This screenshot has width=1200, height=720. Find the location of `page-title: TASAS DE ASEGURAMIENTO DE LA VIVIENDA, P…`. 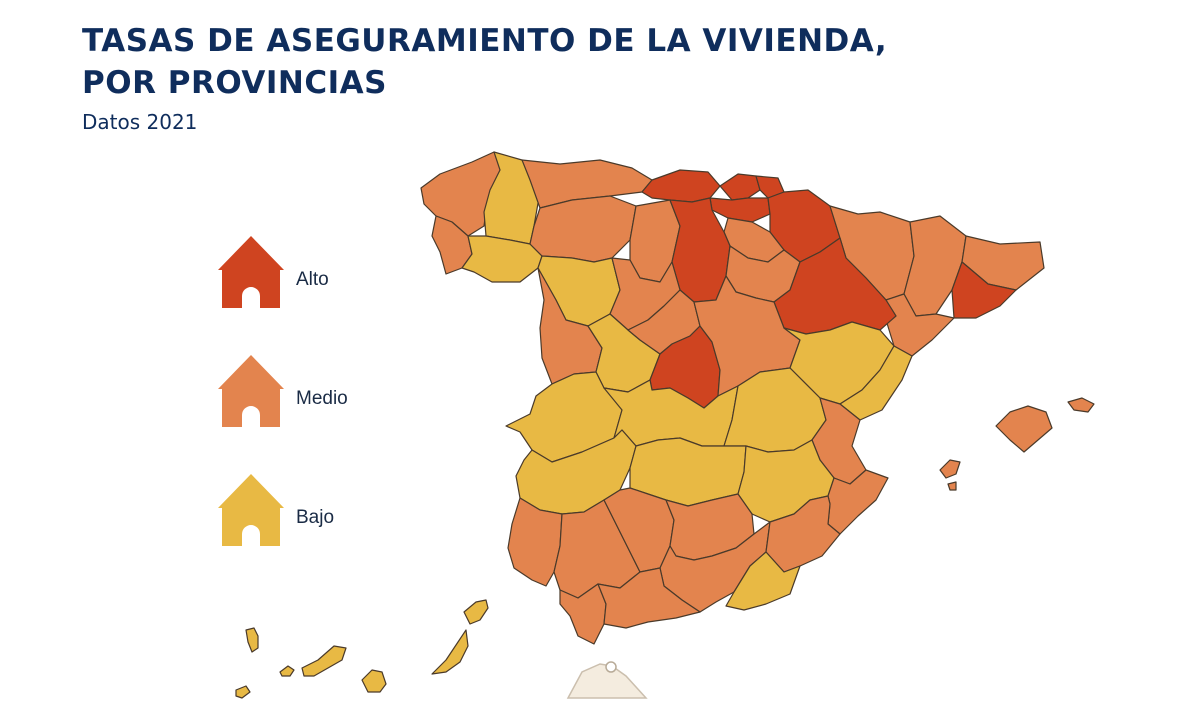

page-title: TASAS DE ASEGURAMIENTO DE LA VIVIENDA, P… is located at coordinates (484, 62).